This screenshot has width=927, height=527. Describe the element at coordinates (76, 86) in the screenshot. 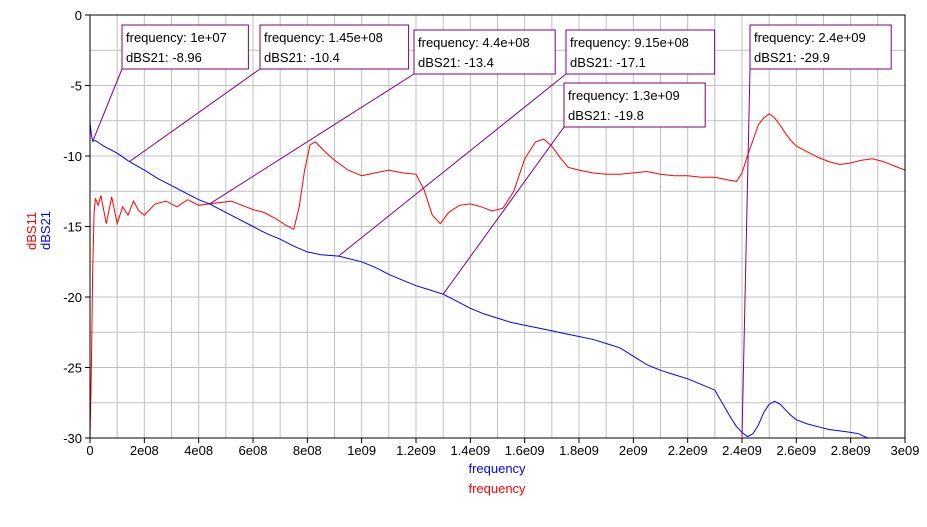

I see `y-tick-label: -5` at that location.